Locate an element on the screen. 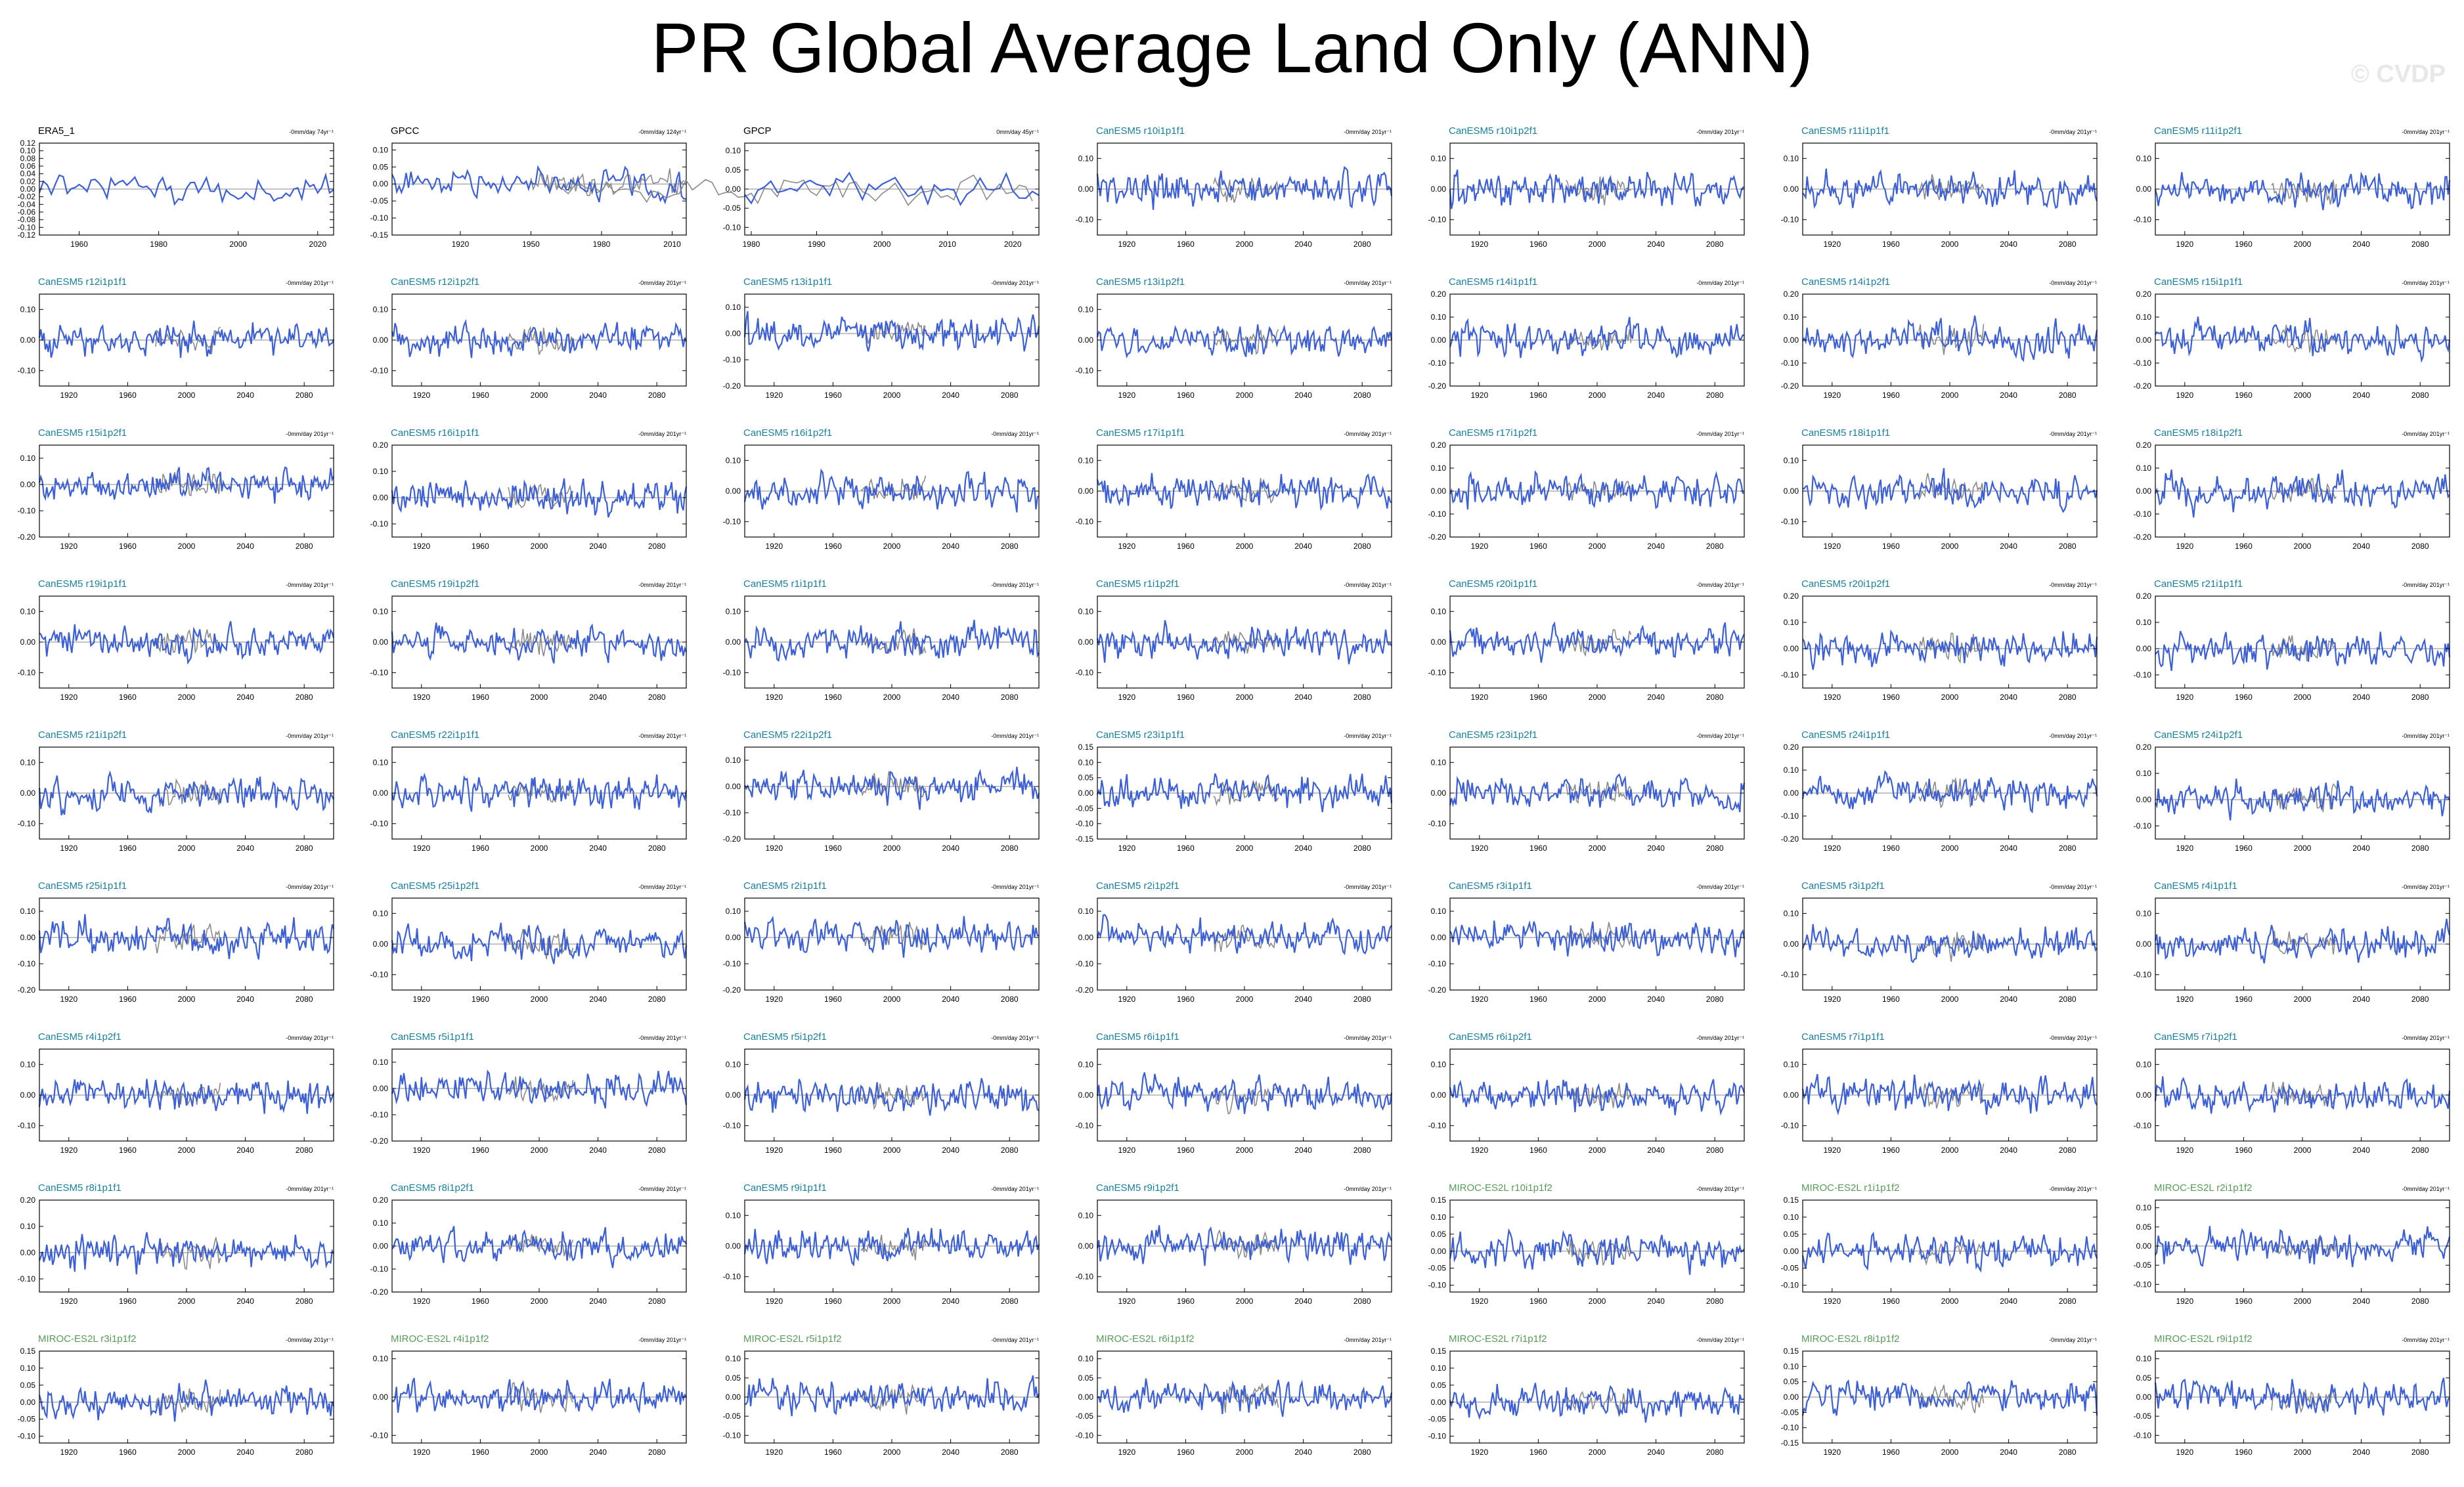 This screenshot has width=2464, height=1487. y-tick-label: -0.20 is located at coordinates (2143, 386).